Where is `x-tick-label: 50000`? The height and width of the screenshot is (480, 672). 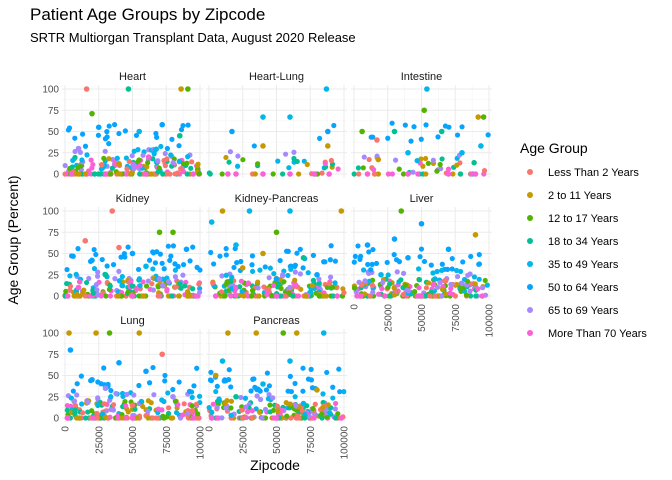 x-tick-label: 50000 is located at coordinates (277, 440).